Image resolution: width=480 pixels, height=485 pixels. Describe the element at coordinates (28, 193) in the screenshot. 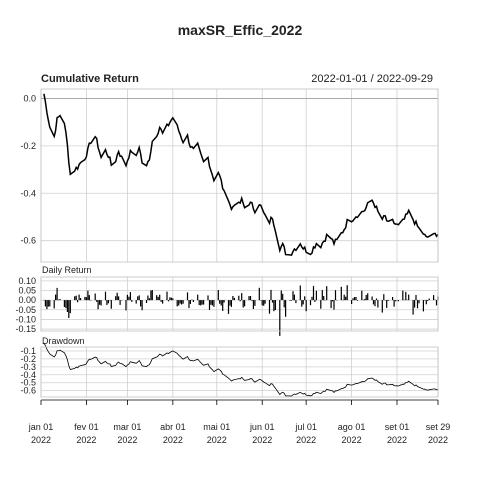

I see `ytick-label-p0-2: -0.4` at that location.